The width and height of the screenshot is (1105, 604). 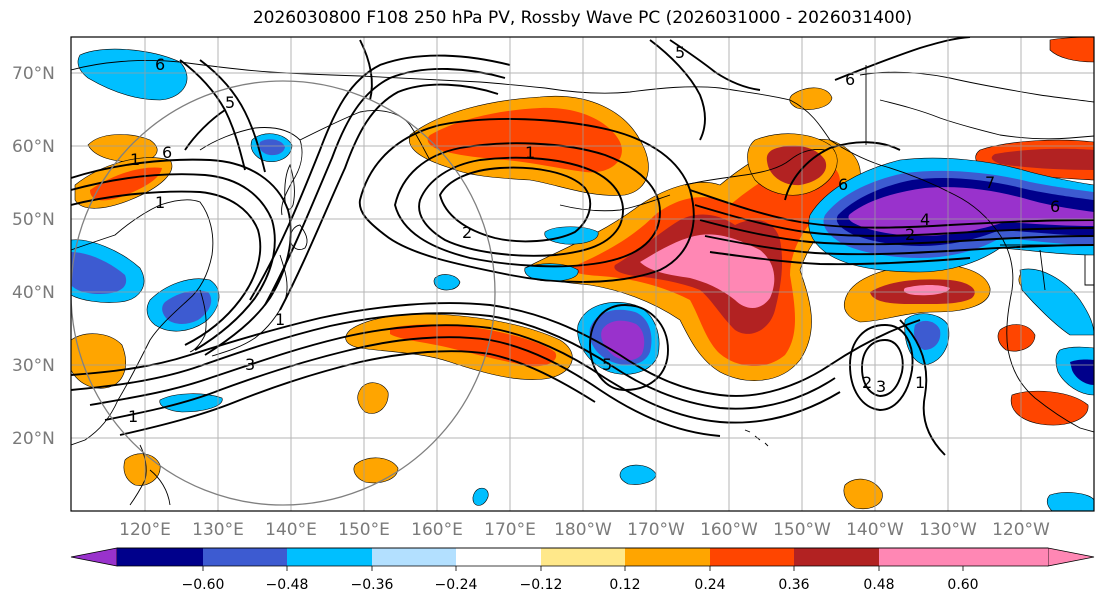 I want to click on negative-anomaly-tropics-east, so click(x=1070, y=501).